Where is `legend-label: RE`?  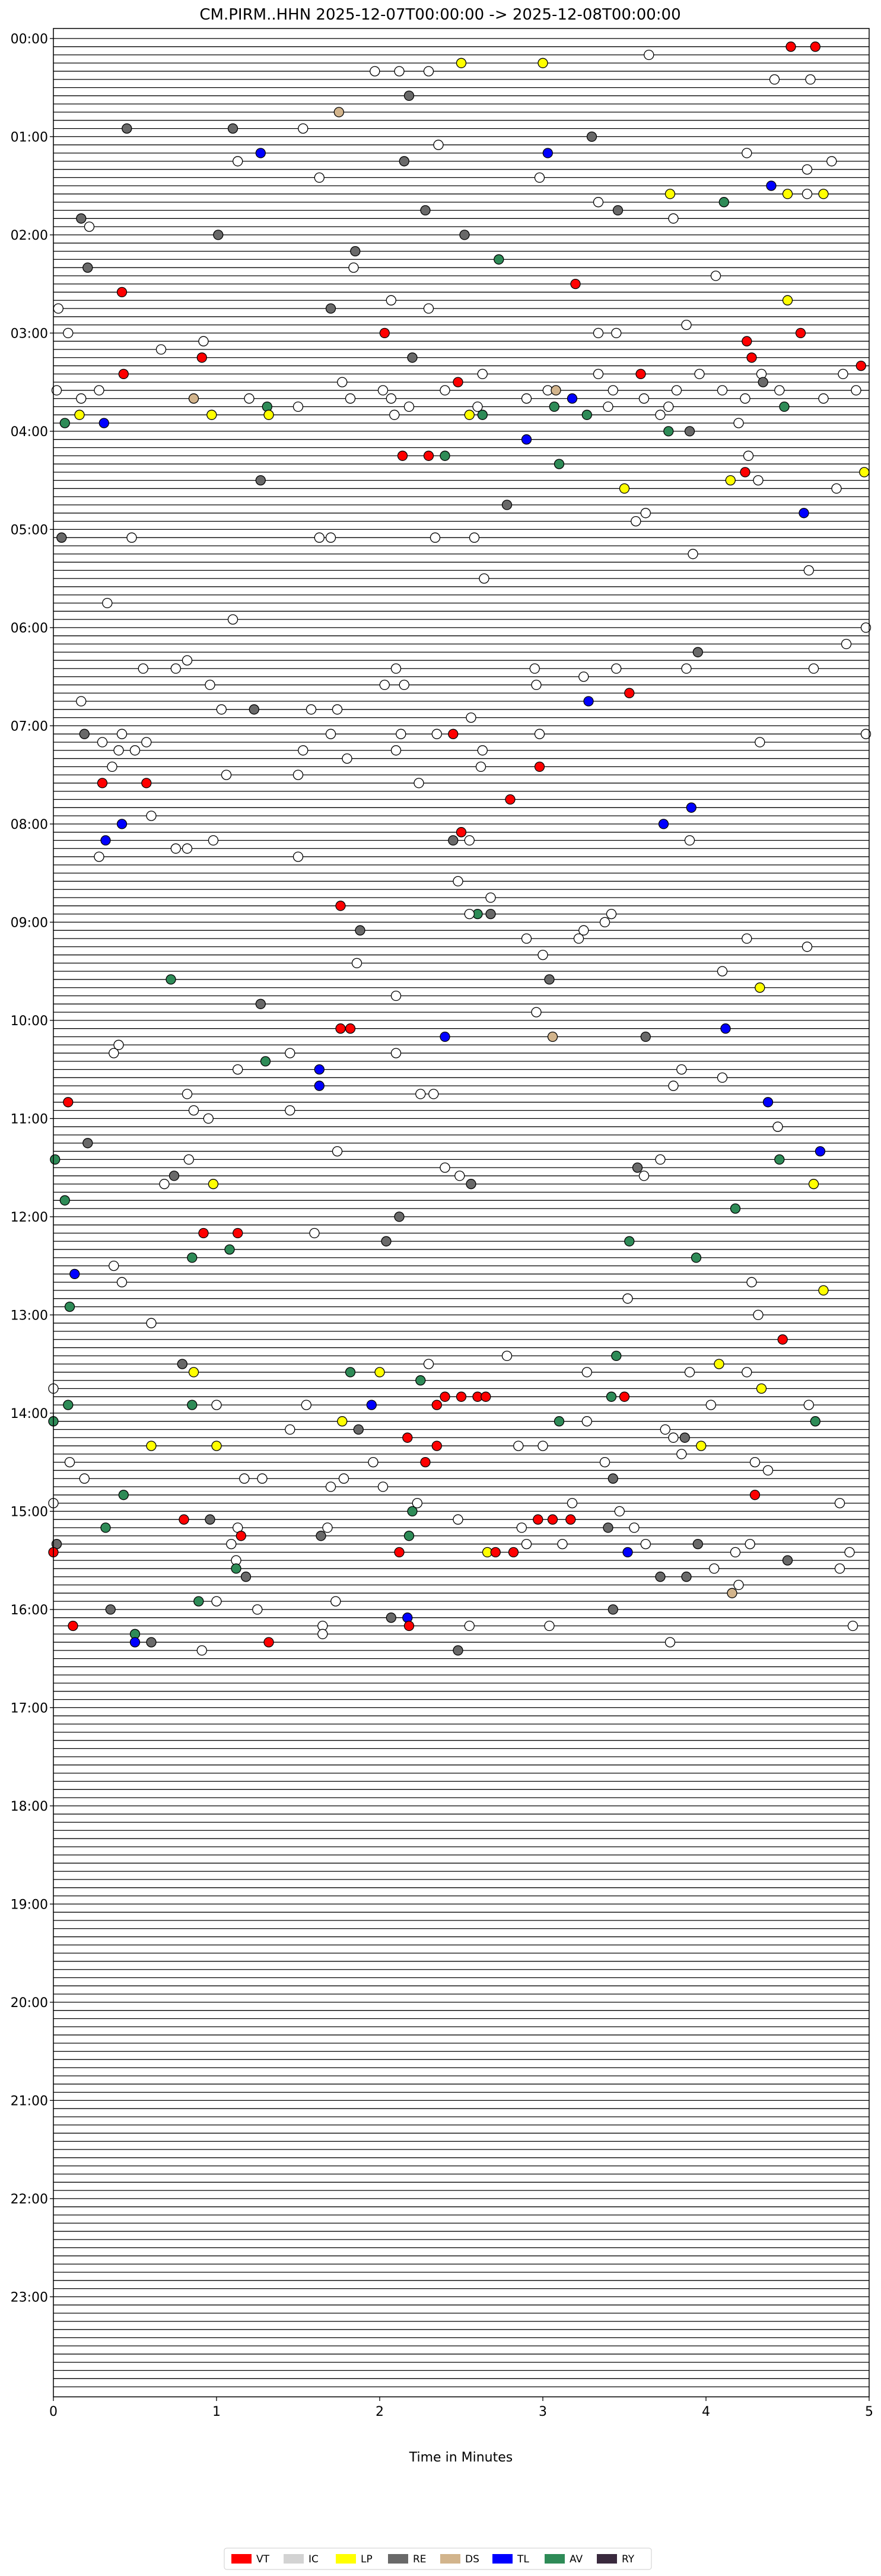 legend-label: RE is located at coordinates (420, 2559).